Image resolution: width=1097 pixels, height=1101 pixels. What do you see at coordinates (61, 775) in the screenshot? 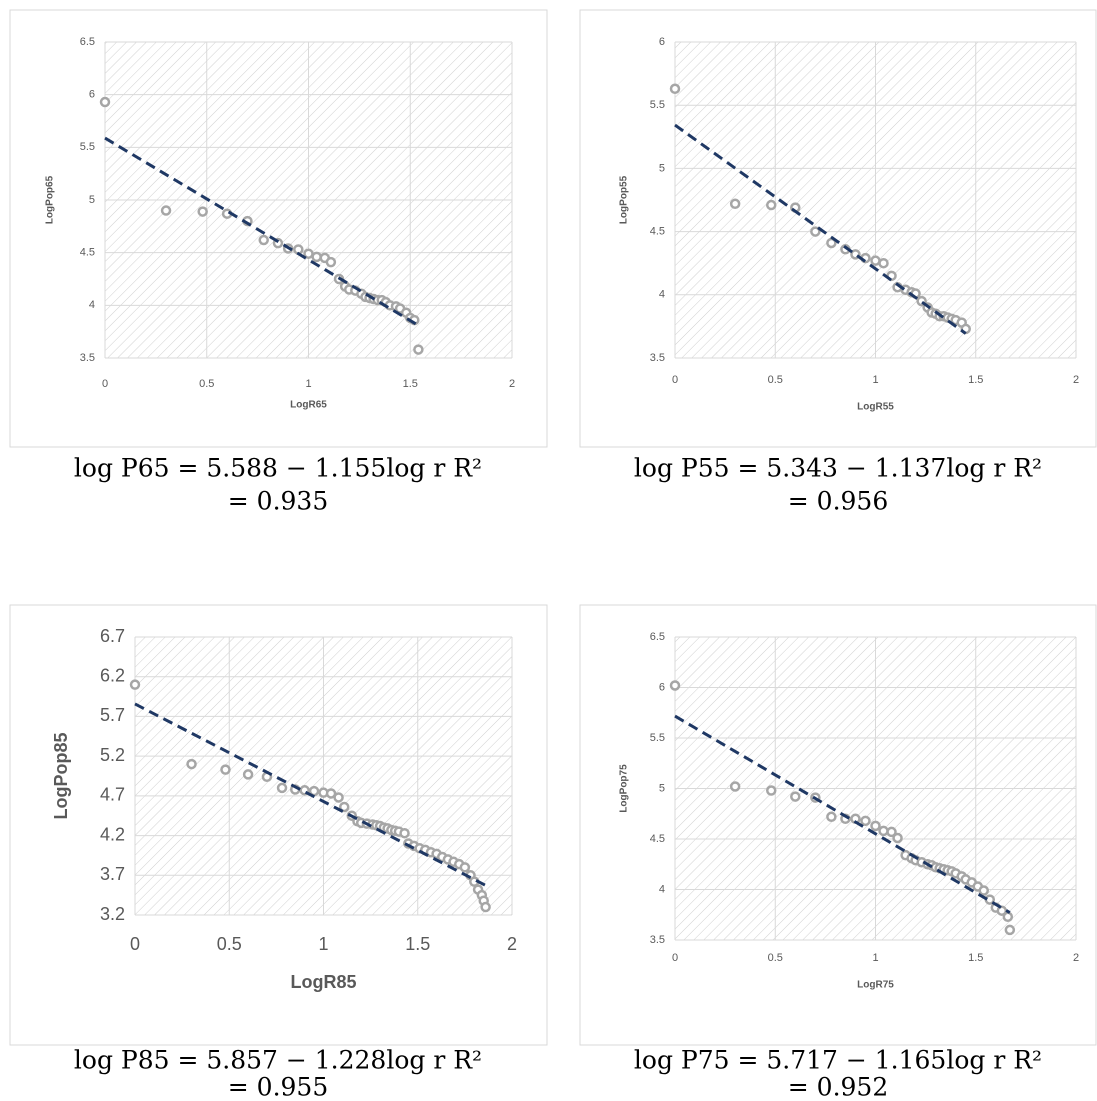
I see `y-axis-title: LogPop85` at bounding box center [61, 775].